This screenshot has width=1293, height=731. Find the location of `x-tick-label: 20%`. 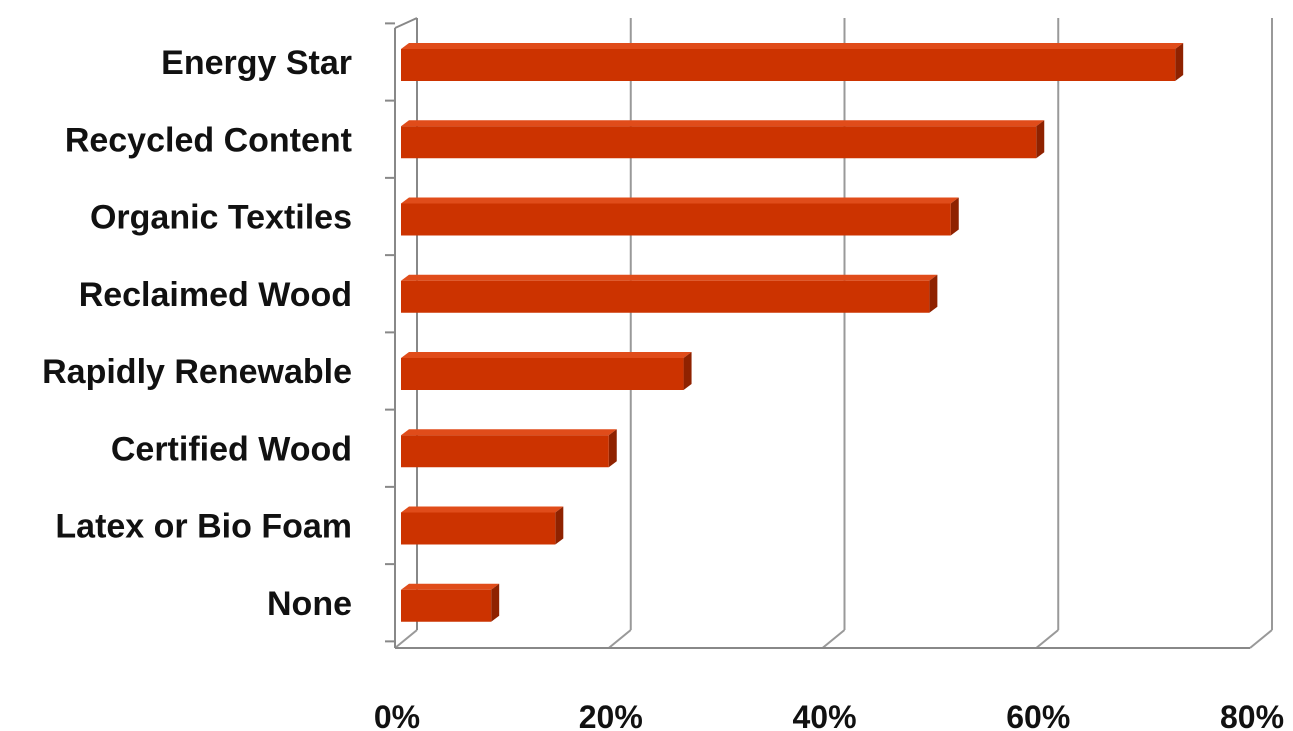

x-tick-label: 20% is located at coordinates (611, 715).